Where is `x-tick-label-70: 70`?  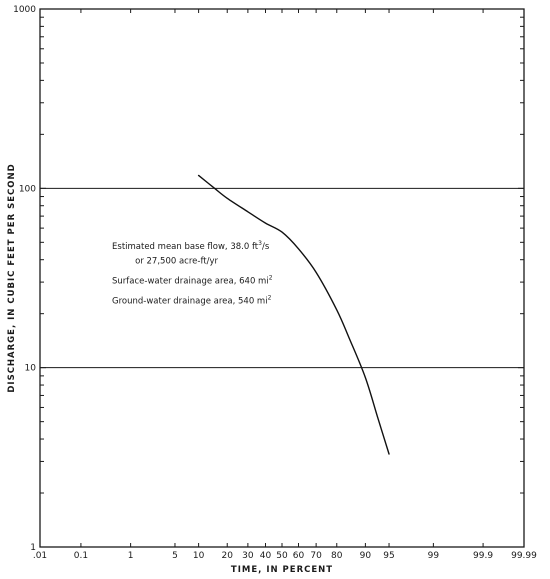
x-tick-label-70: 70 is located at coordinates (316, 556).